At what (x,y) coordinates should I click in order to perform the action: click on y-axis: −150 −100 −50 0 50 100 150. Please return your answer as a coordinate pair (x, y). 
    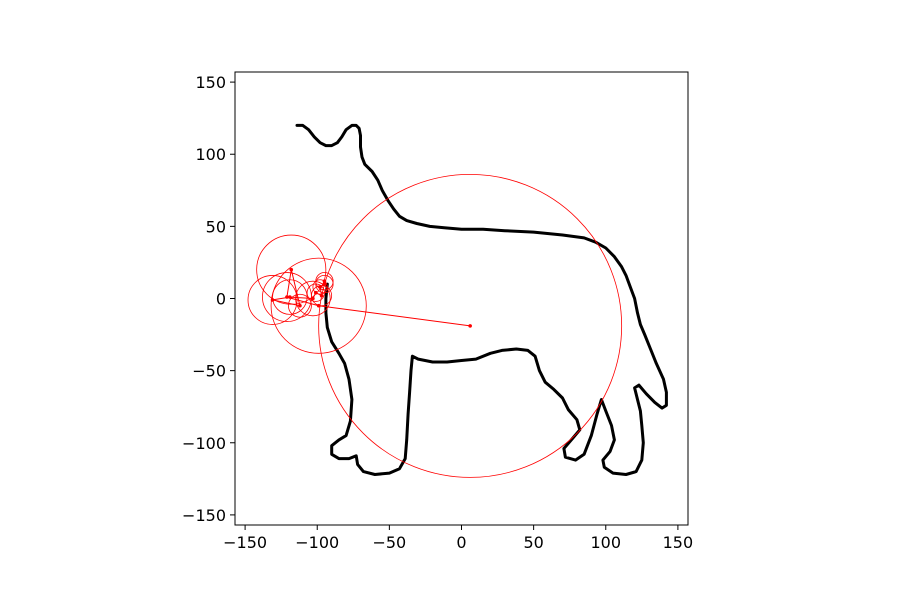
    Looking at the image, I should click on (208, 299).